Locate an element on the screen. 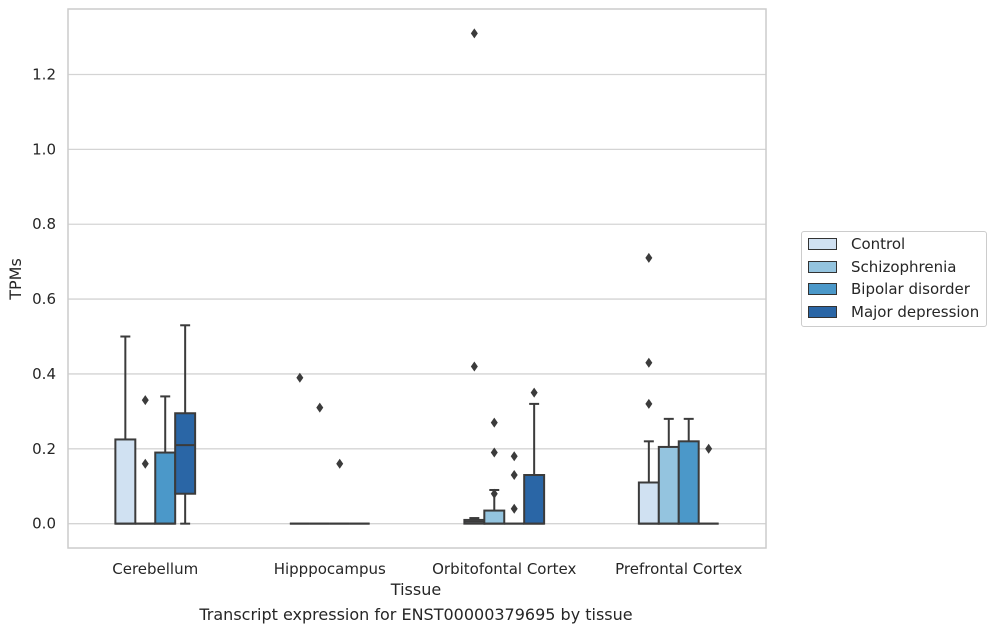  legend-item-control: Control is located at coordinates (856, 244).